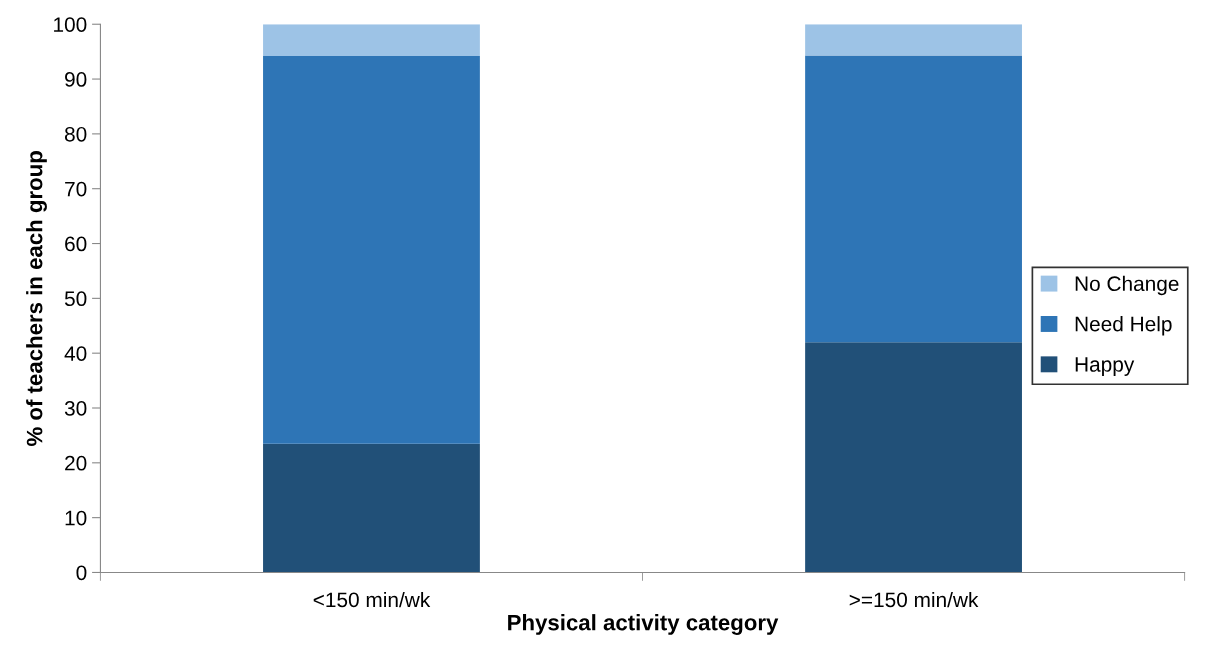 The width and height of the screenshot is (1210, 655). Describe the element at coordinates (75, 408) in the screenshot. I see `y-tick-label: 30` at that location.